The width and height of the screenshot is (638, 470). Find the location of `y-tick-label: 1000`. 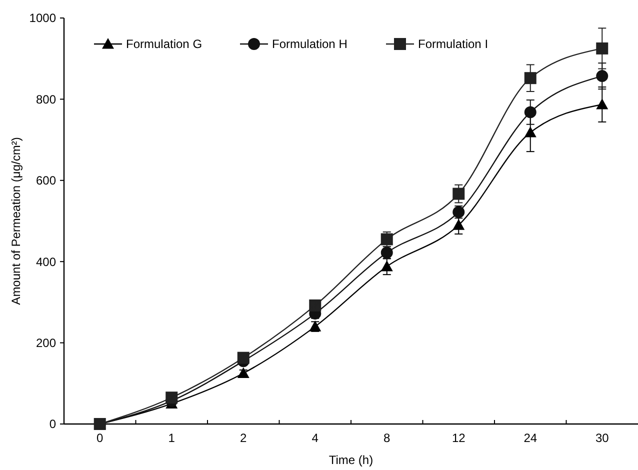

y-tick-label: 1000 is located at coordinates (42, 18).